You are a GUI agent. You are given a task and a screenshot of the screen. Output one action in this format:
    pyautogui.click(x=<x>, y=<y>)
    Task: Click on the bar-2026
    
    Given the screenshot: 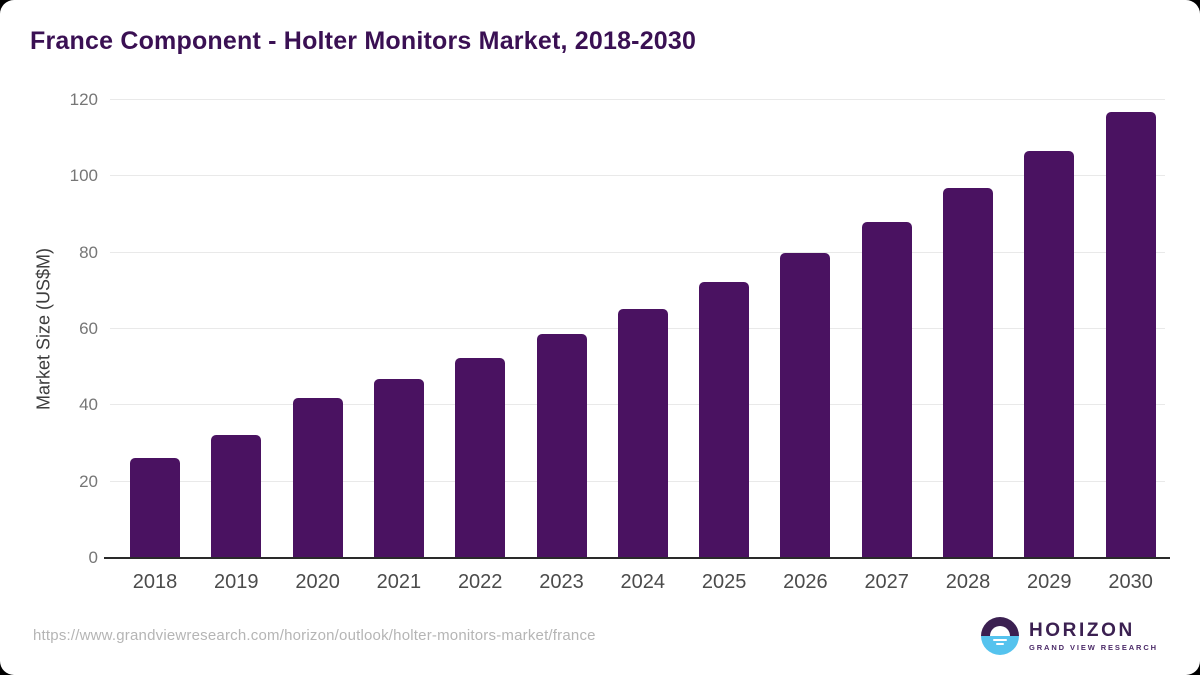 What is the action you would take?
    pyautogui.click(x=805, y=405)
    